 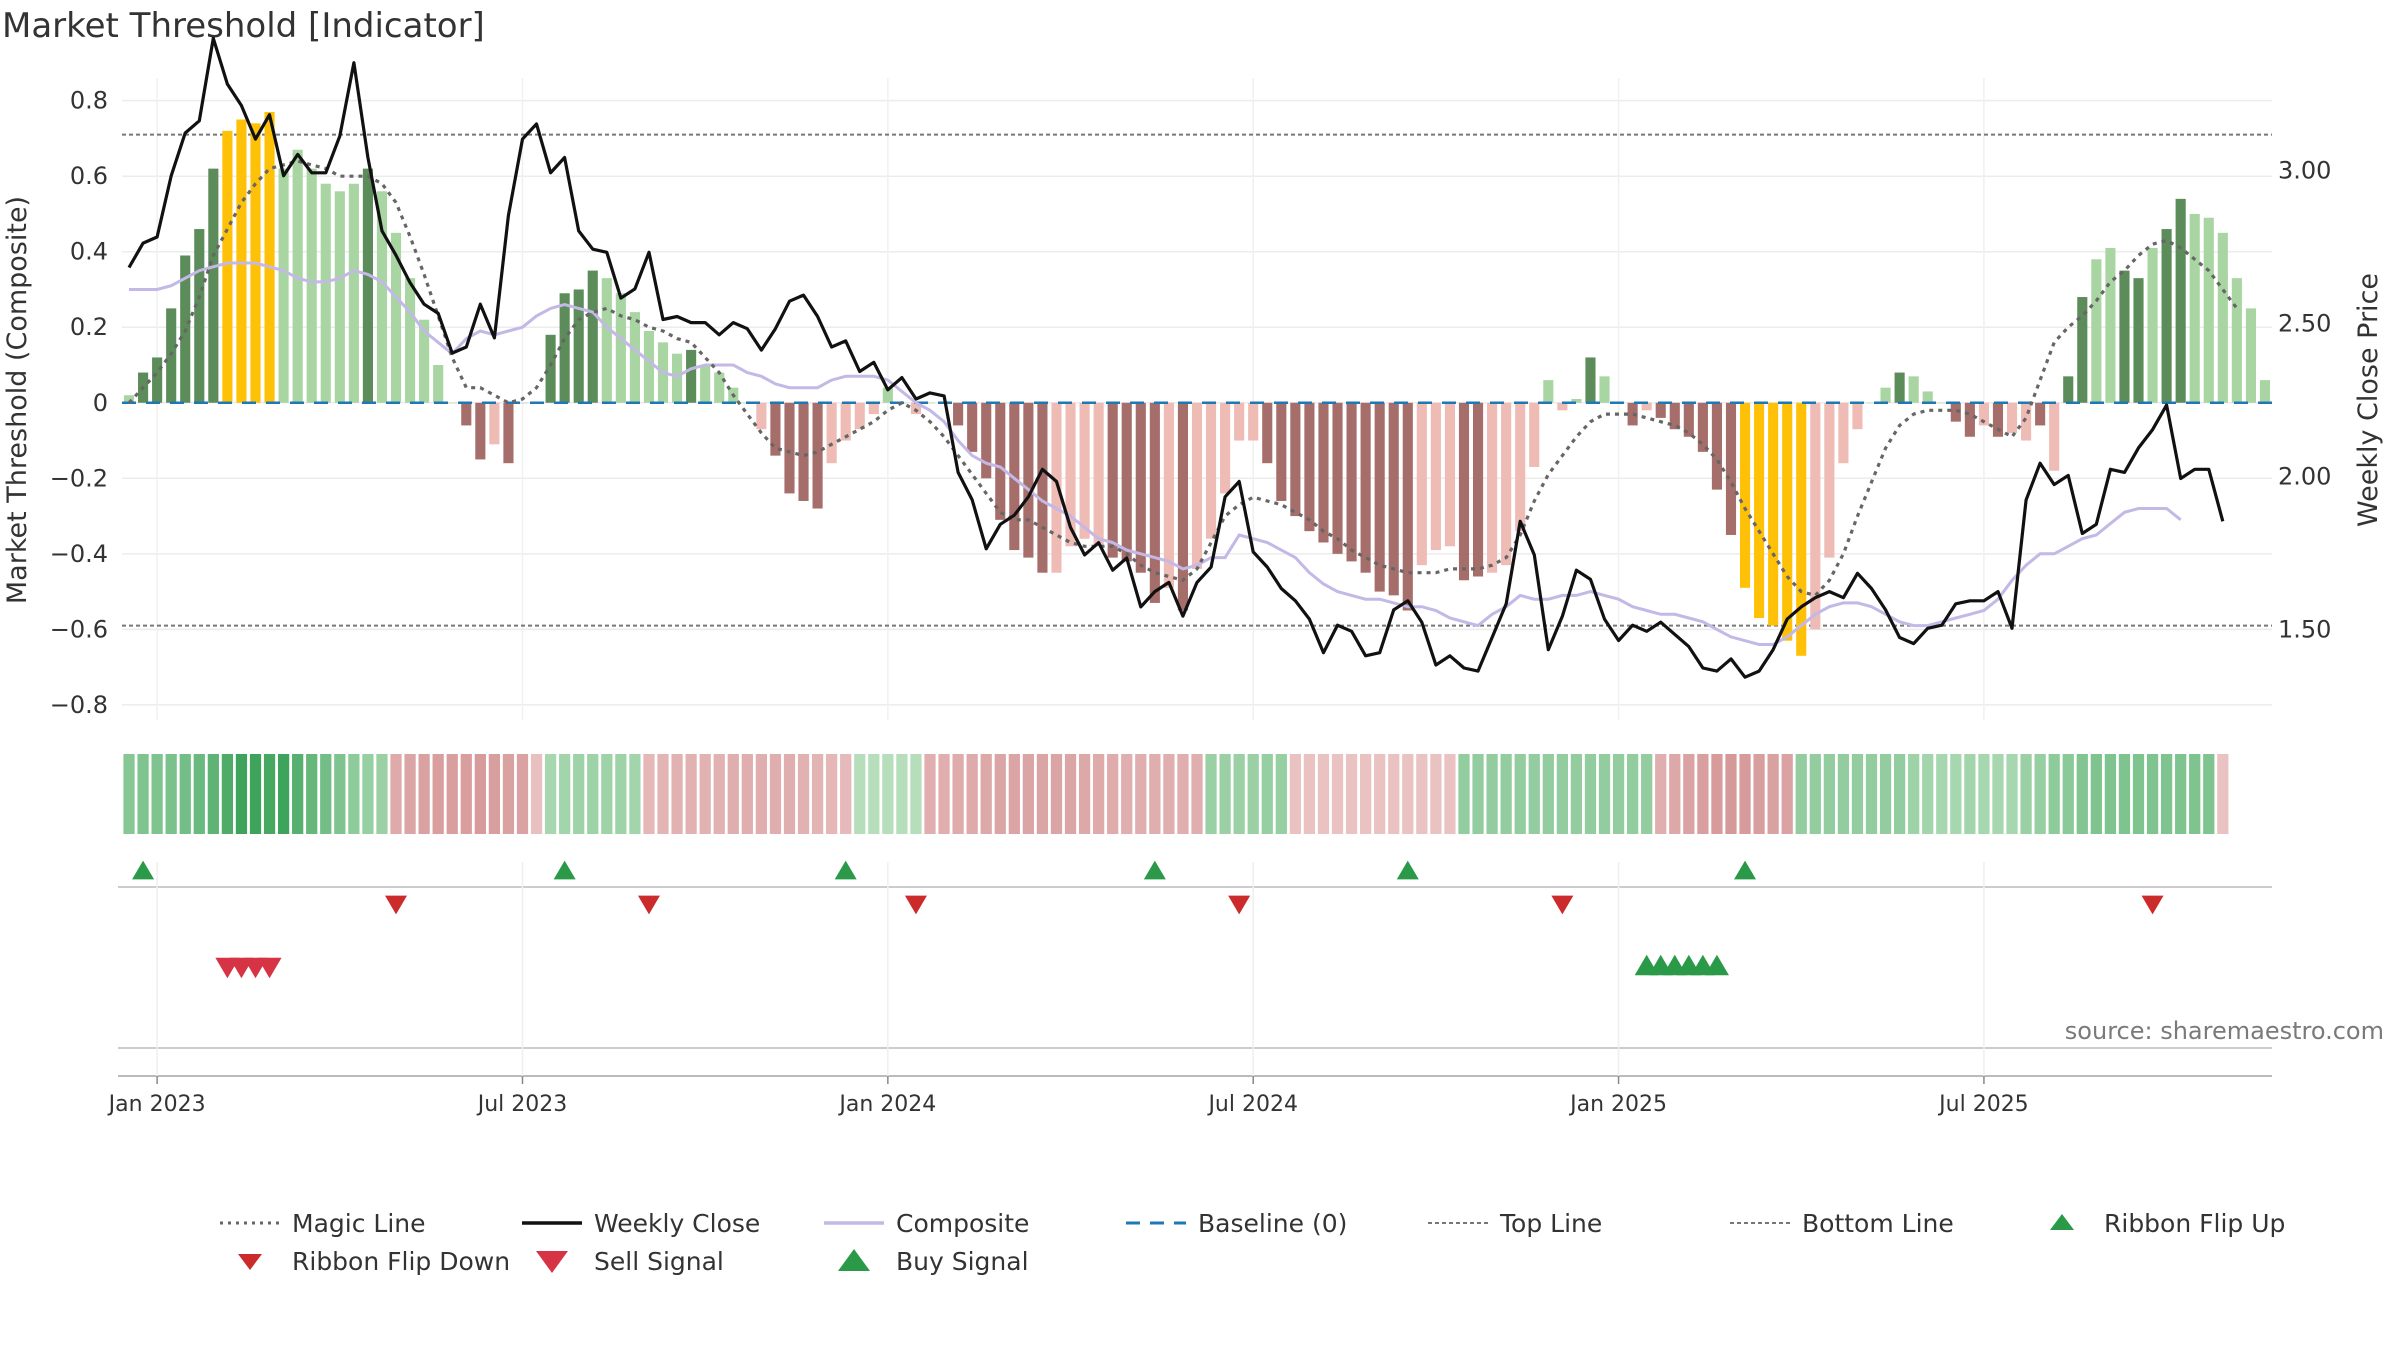 What do you see at coordinates (925, 1261) in the screenshot?
I see `legend-item-buy-signal: Buy Signal` at bounding box center [925, 1261].